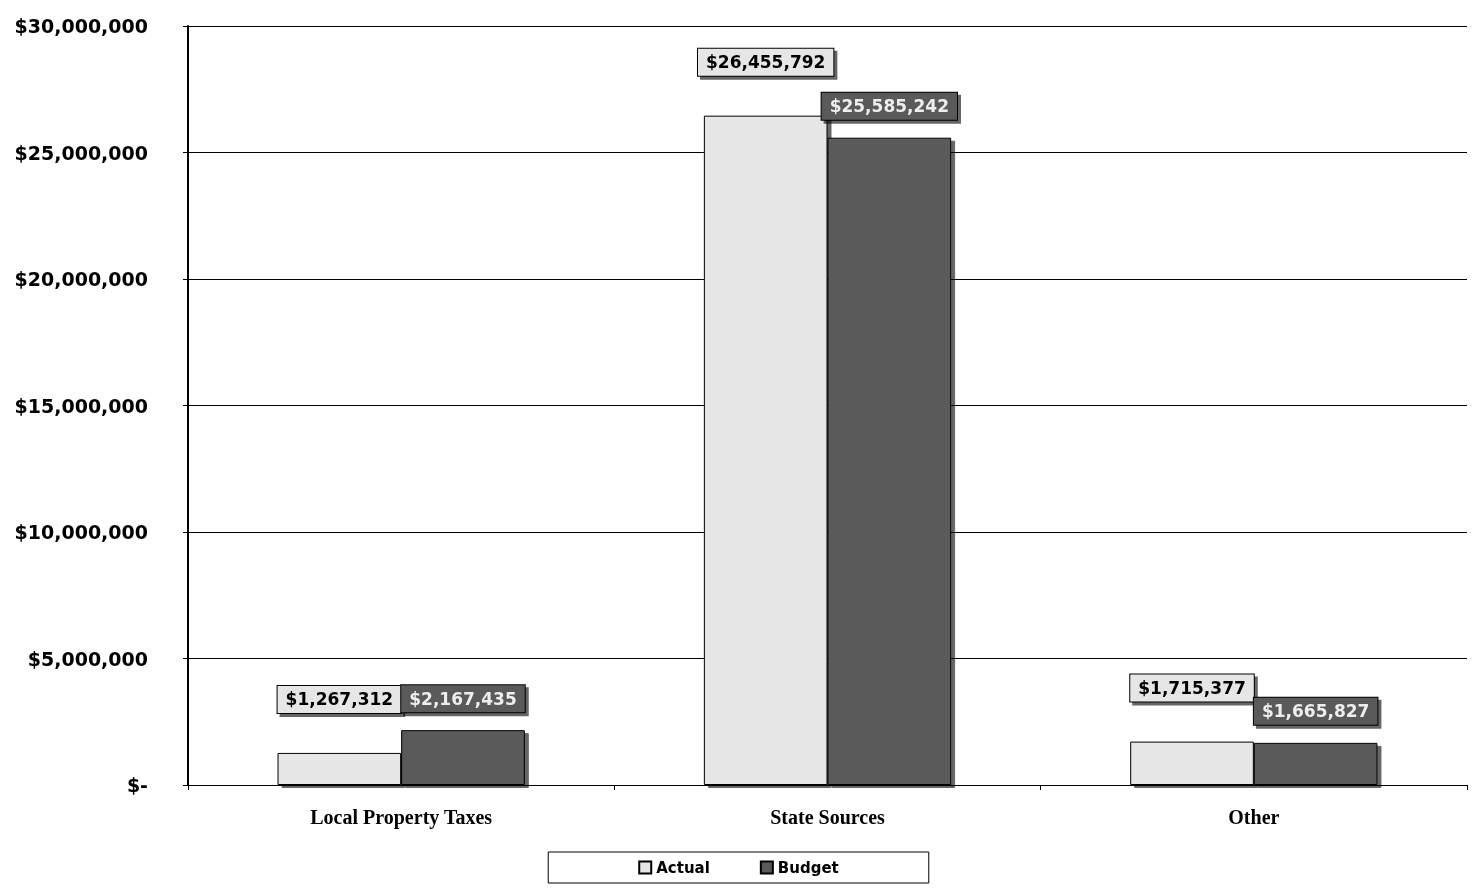  I want to click on data-label: $1,715,377, so click(1192, 688).